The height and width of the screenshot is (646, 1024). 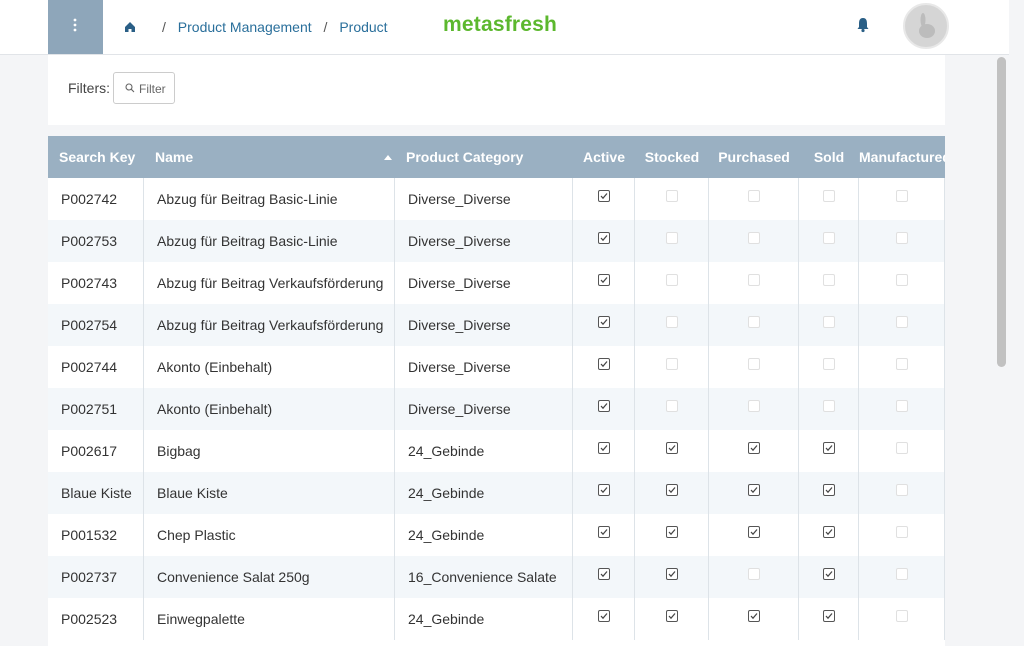 I want to click on column-header: Name, so click(x=269, y=157).